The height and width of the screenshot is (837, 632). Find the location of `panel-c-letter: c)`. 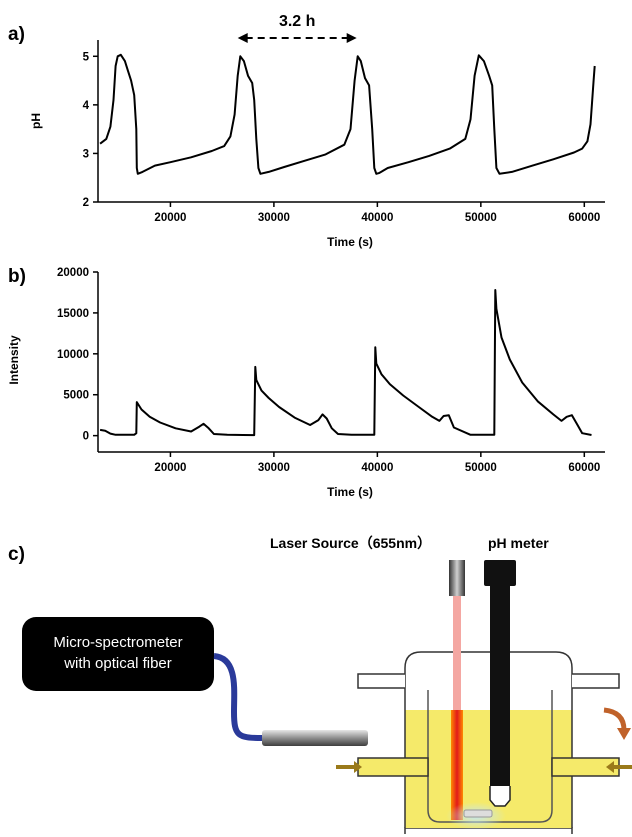

panel-c-letter: c) is located at coordinates (16, 554).